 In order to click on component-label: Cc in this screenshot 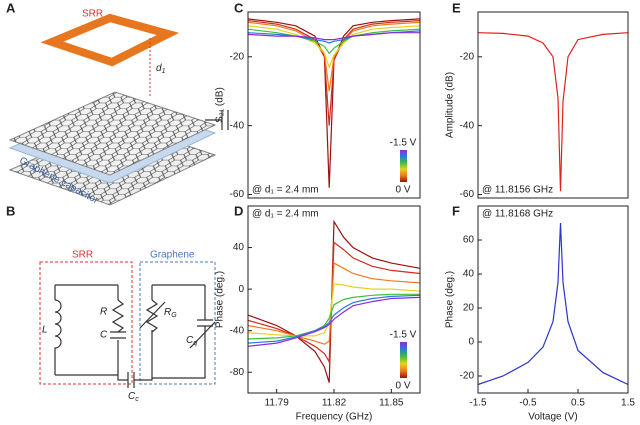, I will do `click(133, 397)`.